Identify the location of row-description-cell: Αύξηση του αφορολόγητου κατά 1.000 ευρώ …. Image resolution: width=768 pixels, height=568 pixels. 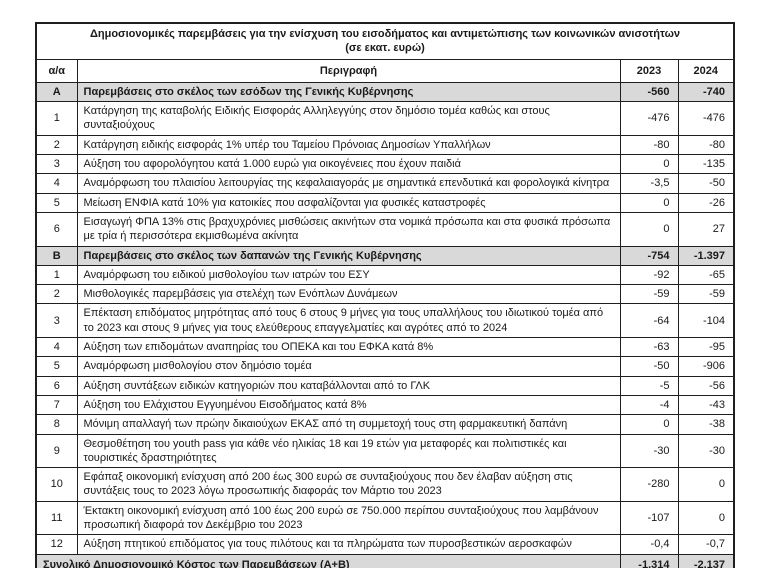
(348, 164).